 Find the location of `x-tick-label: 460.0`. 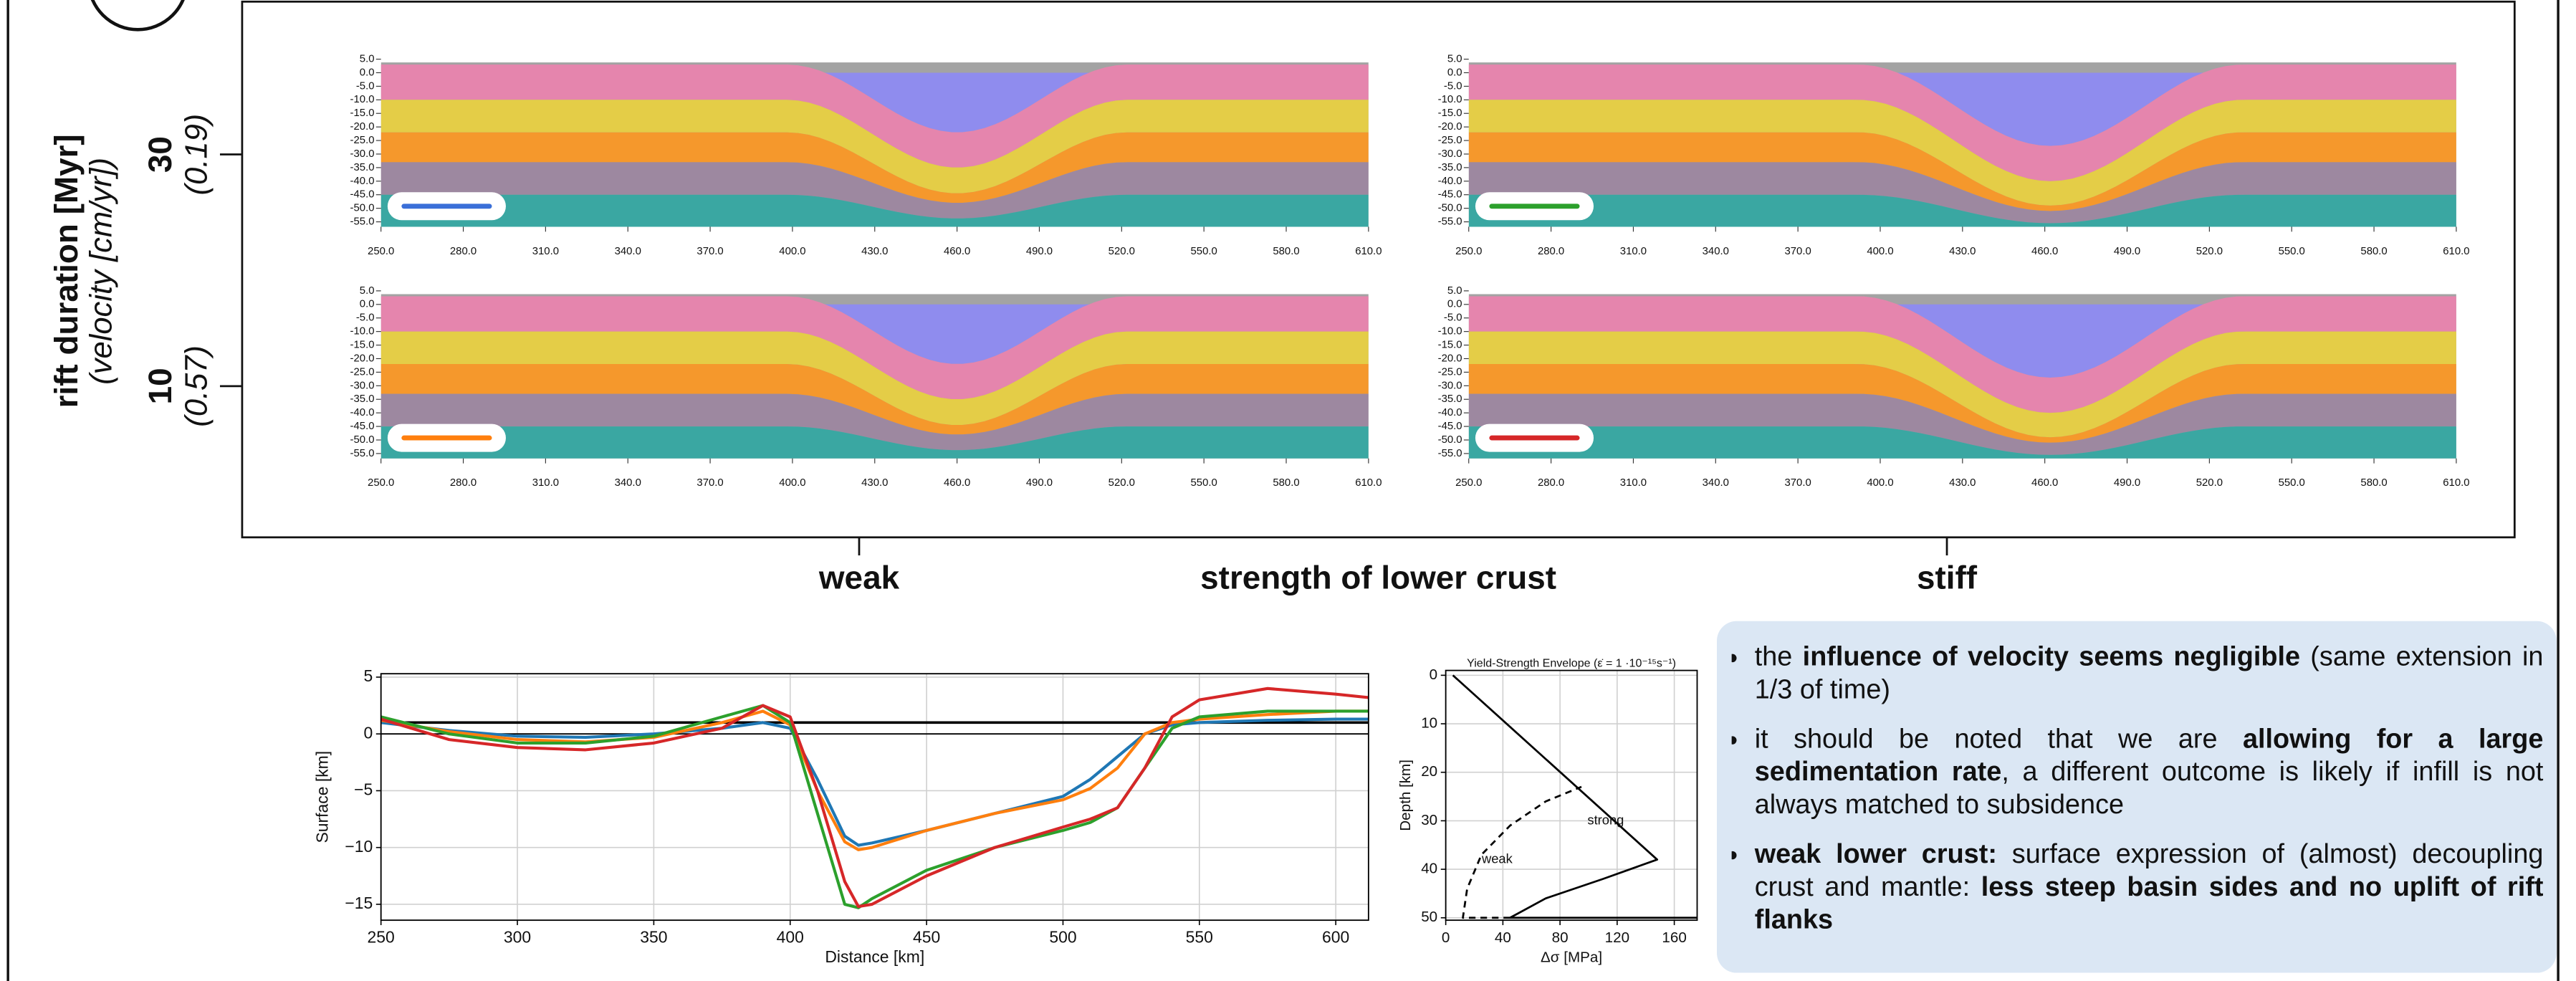

x-tick-label: 460.0 is located at coordinates (2045, 483).